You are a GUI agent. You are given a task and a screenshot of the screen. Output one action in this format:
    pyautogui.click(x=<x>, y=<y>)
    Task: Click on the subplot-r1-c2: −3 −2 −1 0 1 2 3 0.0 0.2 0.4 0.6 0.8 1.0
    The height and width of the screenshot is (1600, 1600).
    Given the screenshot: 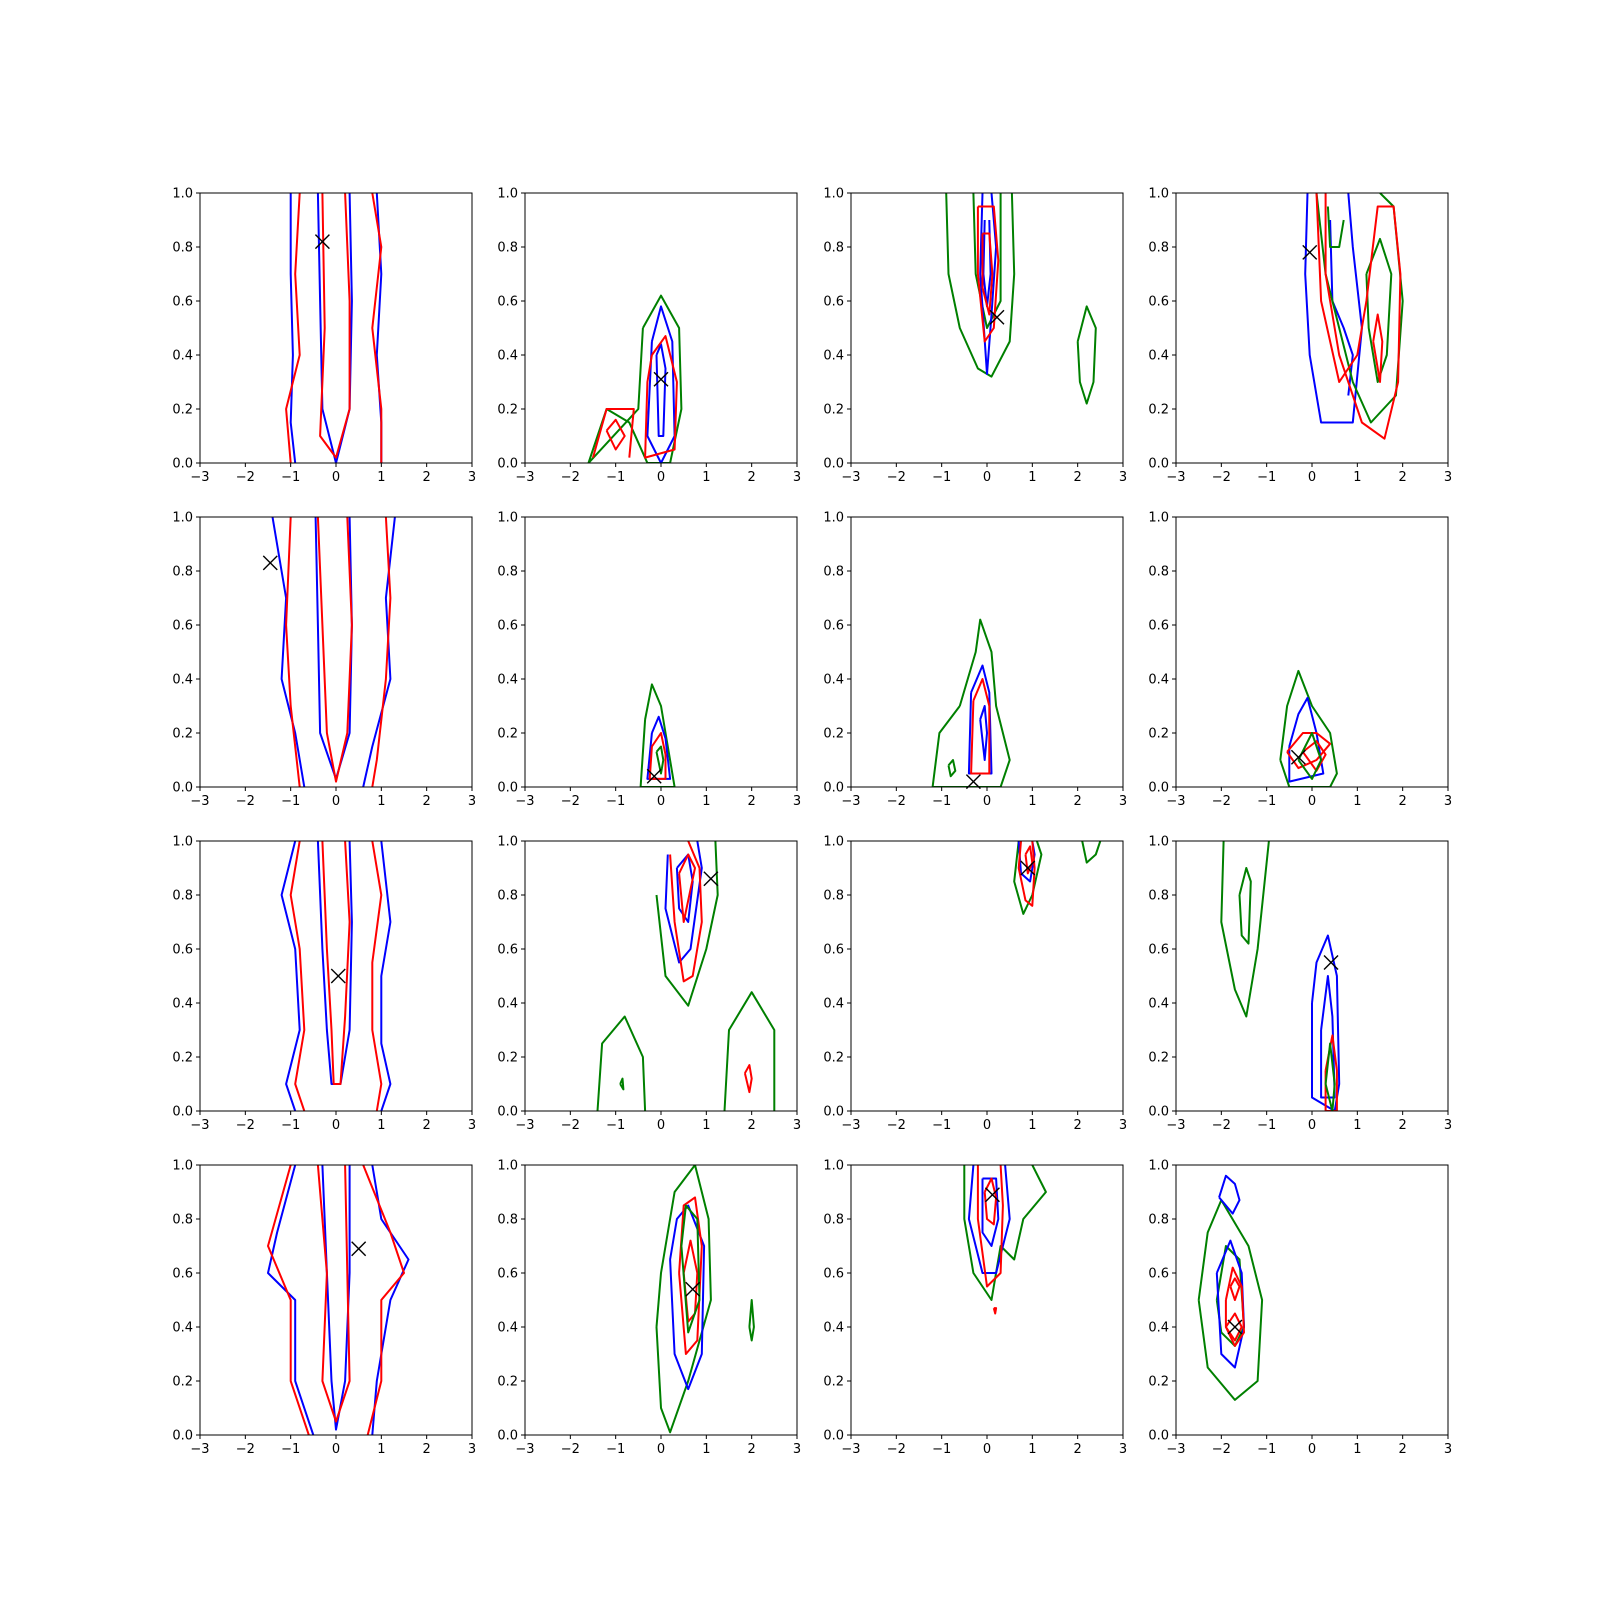 What is the action you would take?
    pyautogui.click(x=649, y=336)
    